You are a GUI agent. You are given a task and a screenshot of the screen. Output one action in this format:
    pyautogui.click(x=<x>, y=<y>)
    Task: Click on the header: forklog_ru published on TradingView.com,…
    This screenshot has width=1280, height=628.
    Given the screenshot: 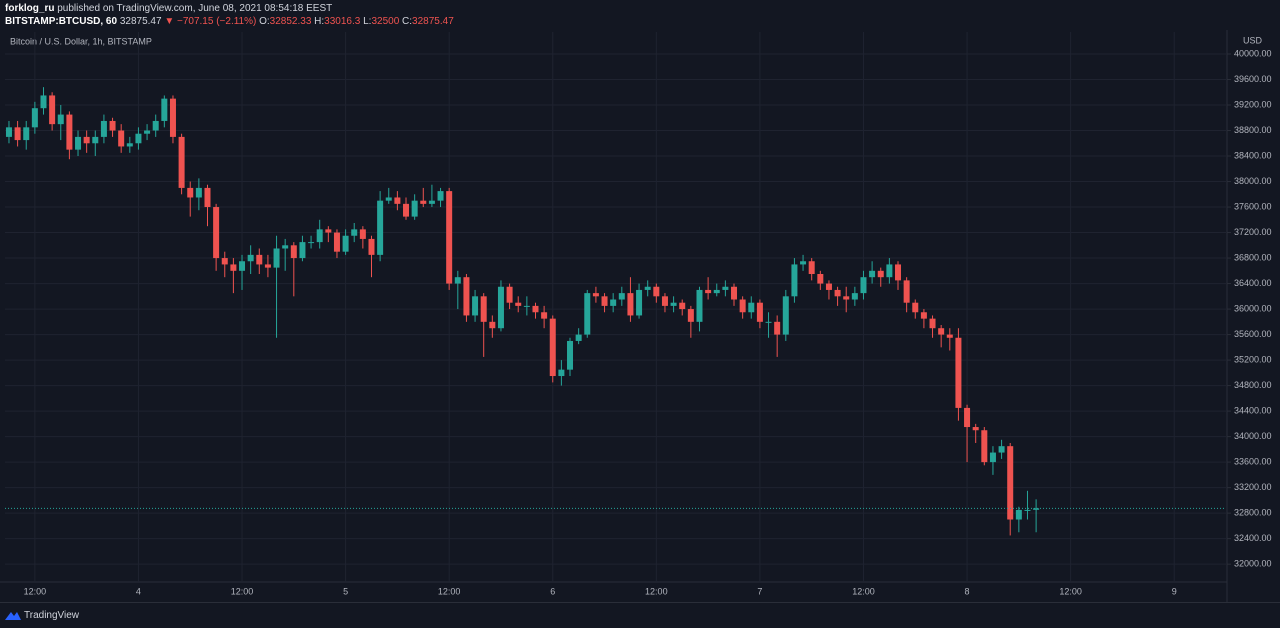 What is the action you would take?
    pyautogui.click(x=640, y=15)
    